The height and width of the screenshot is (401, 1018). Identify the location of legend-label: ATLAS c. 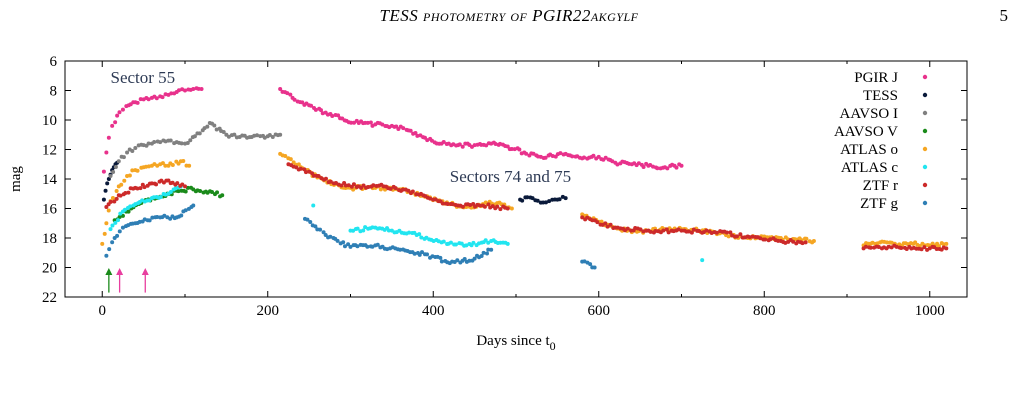
(869, 168).